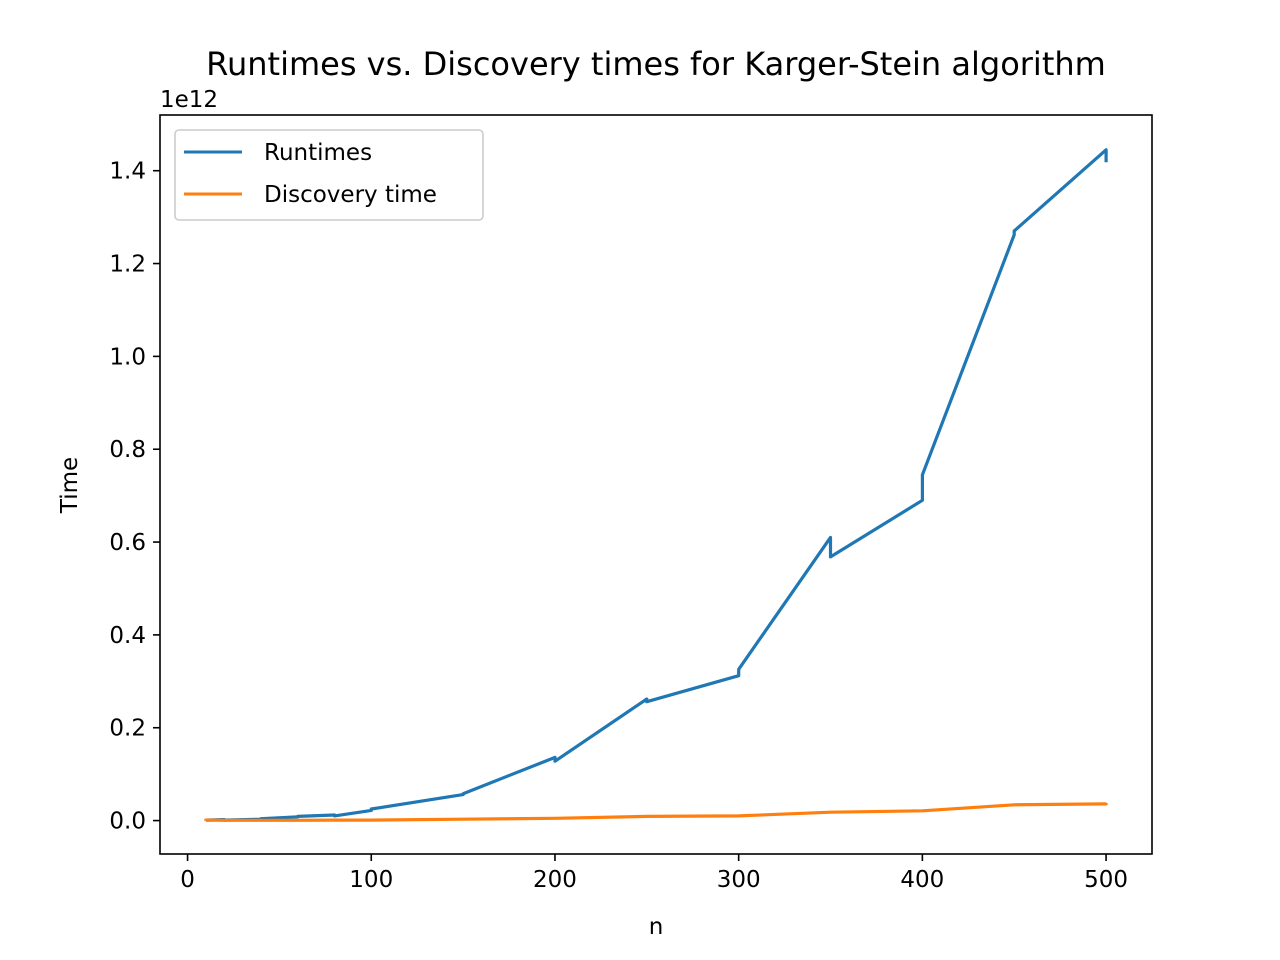 The height and width of the screenshot is (960, 1280). Describe the element at coordinates (127, 357) in the screenshot. I see `y-tick-label: 1.0` at that location.